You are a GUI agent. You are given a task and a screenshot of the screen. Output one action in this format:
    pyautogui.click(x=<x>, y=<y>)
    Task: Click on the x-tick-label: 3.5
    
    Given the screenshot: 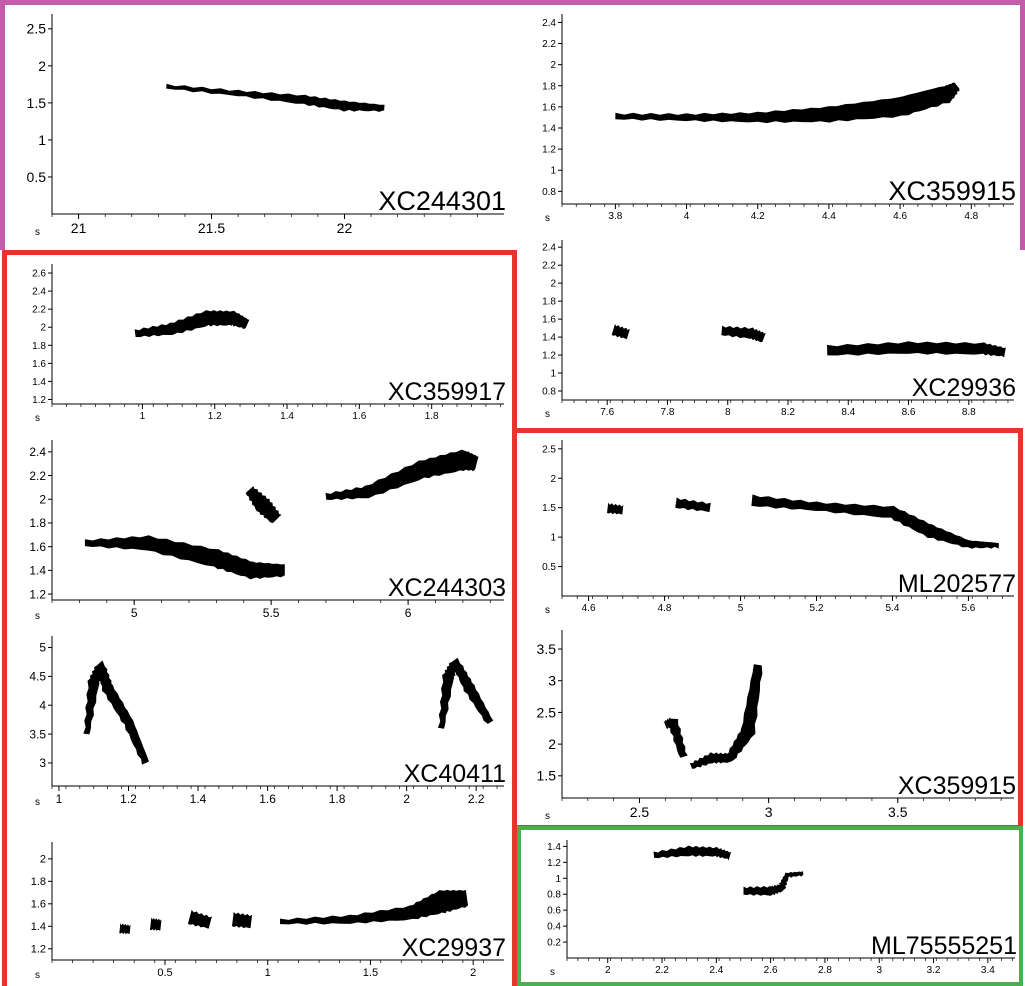 What is the action you would take?
    pyautogui.click(x=898, y=812)
    